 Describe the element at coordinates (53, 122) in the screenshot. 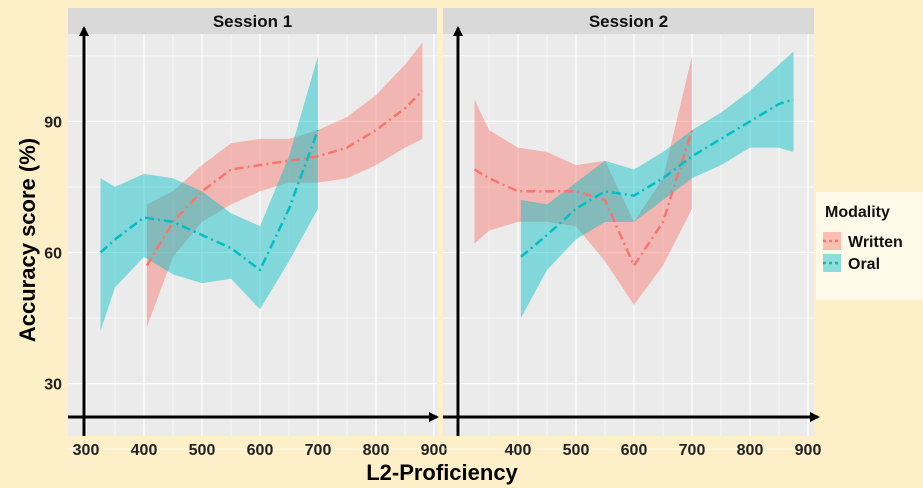

I see `y-tick-label: 90` at that location.